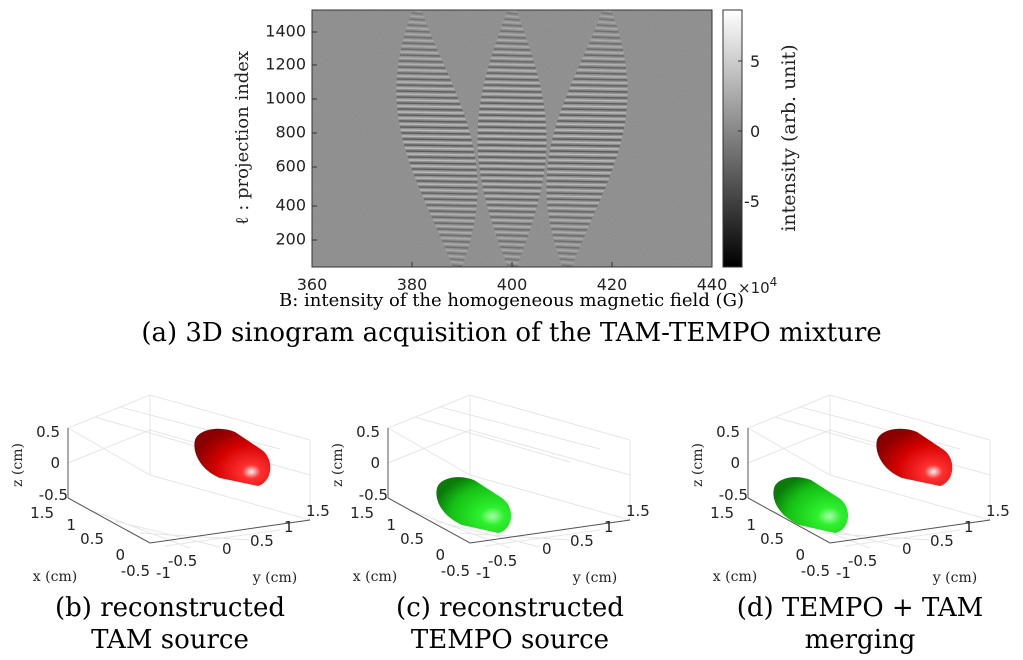  What do you see at coordinates (755, 131) in the screenshot?
I see `colorbar-tick-label: 0` at bounding box center [755, 131].